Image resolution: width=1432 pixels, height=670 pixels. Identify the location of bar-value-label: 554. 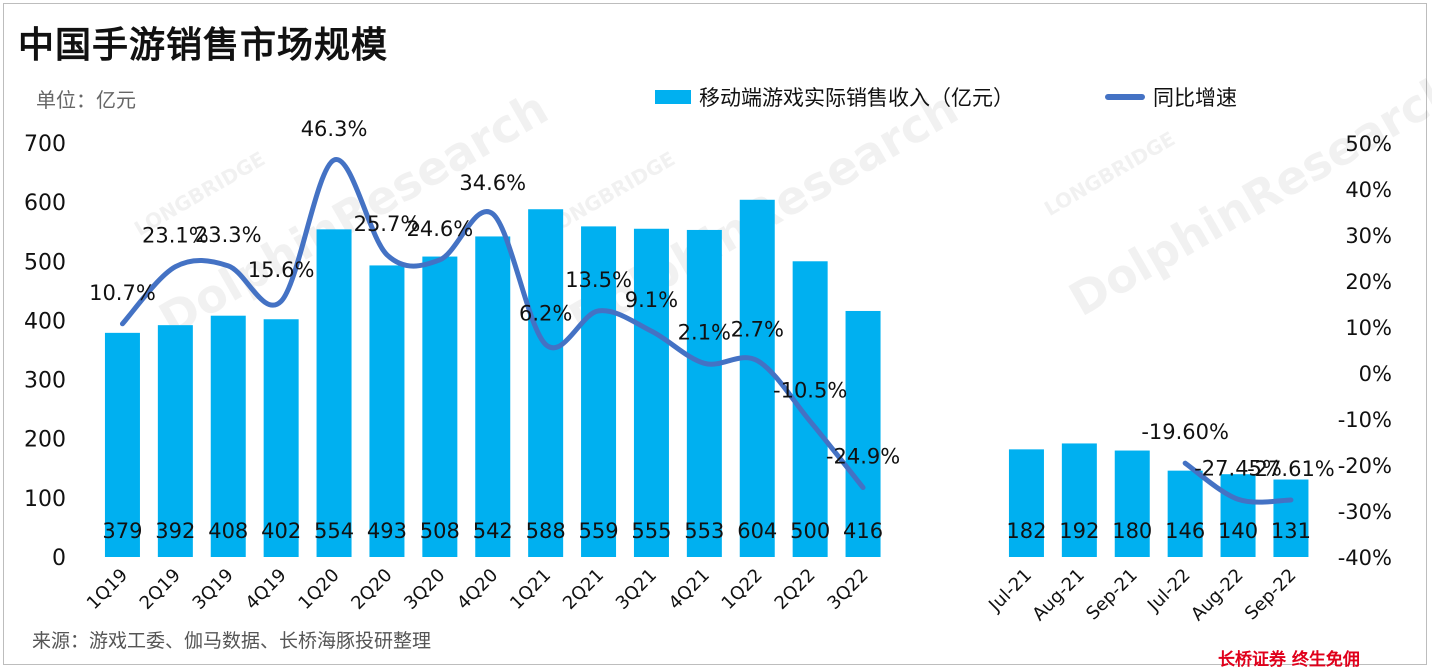
(334, 531).